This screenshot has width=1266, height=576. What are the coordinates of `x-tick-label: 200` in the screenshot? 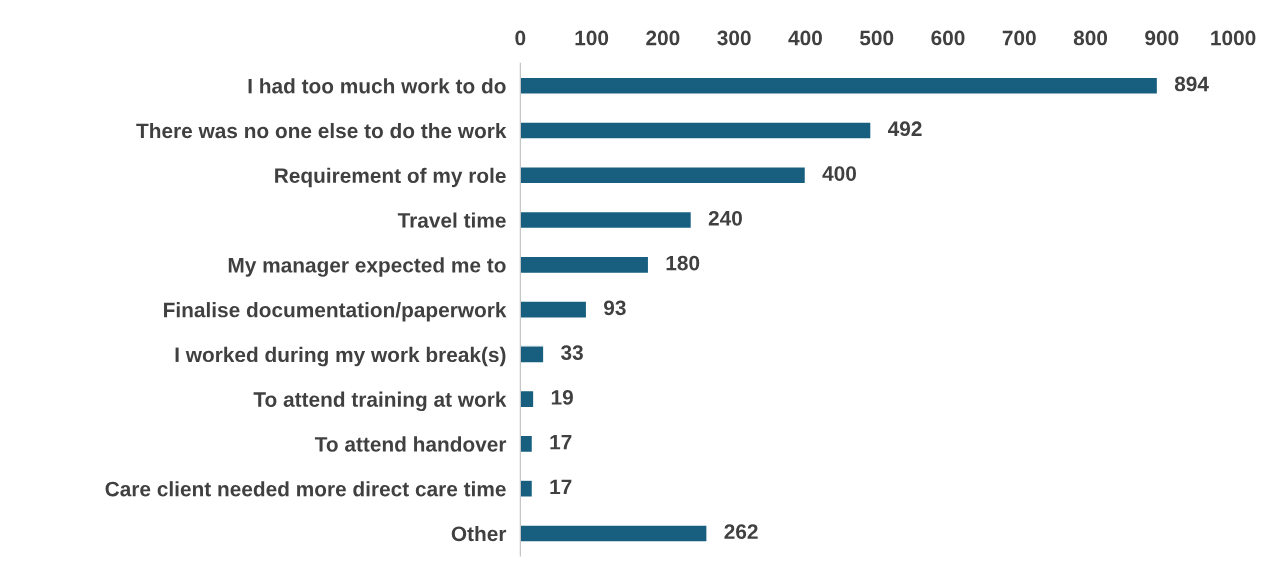 It's located at (663, 38).